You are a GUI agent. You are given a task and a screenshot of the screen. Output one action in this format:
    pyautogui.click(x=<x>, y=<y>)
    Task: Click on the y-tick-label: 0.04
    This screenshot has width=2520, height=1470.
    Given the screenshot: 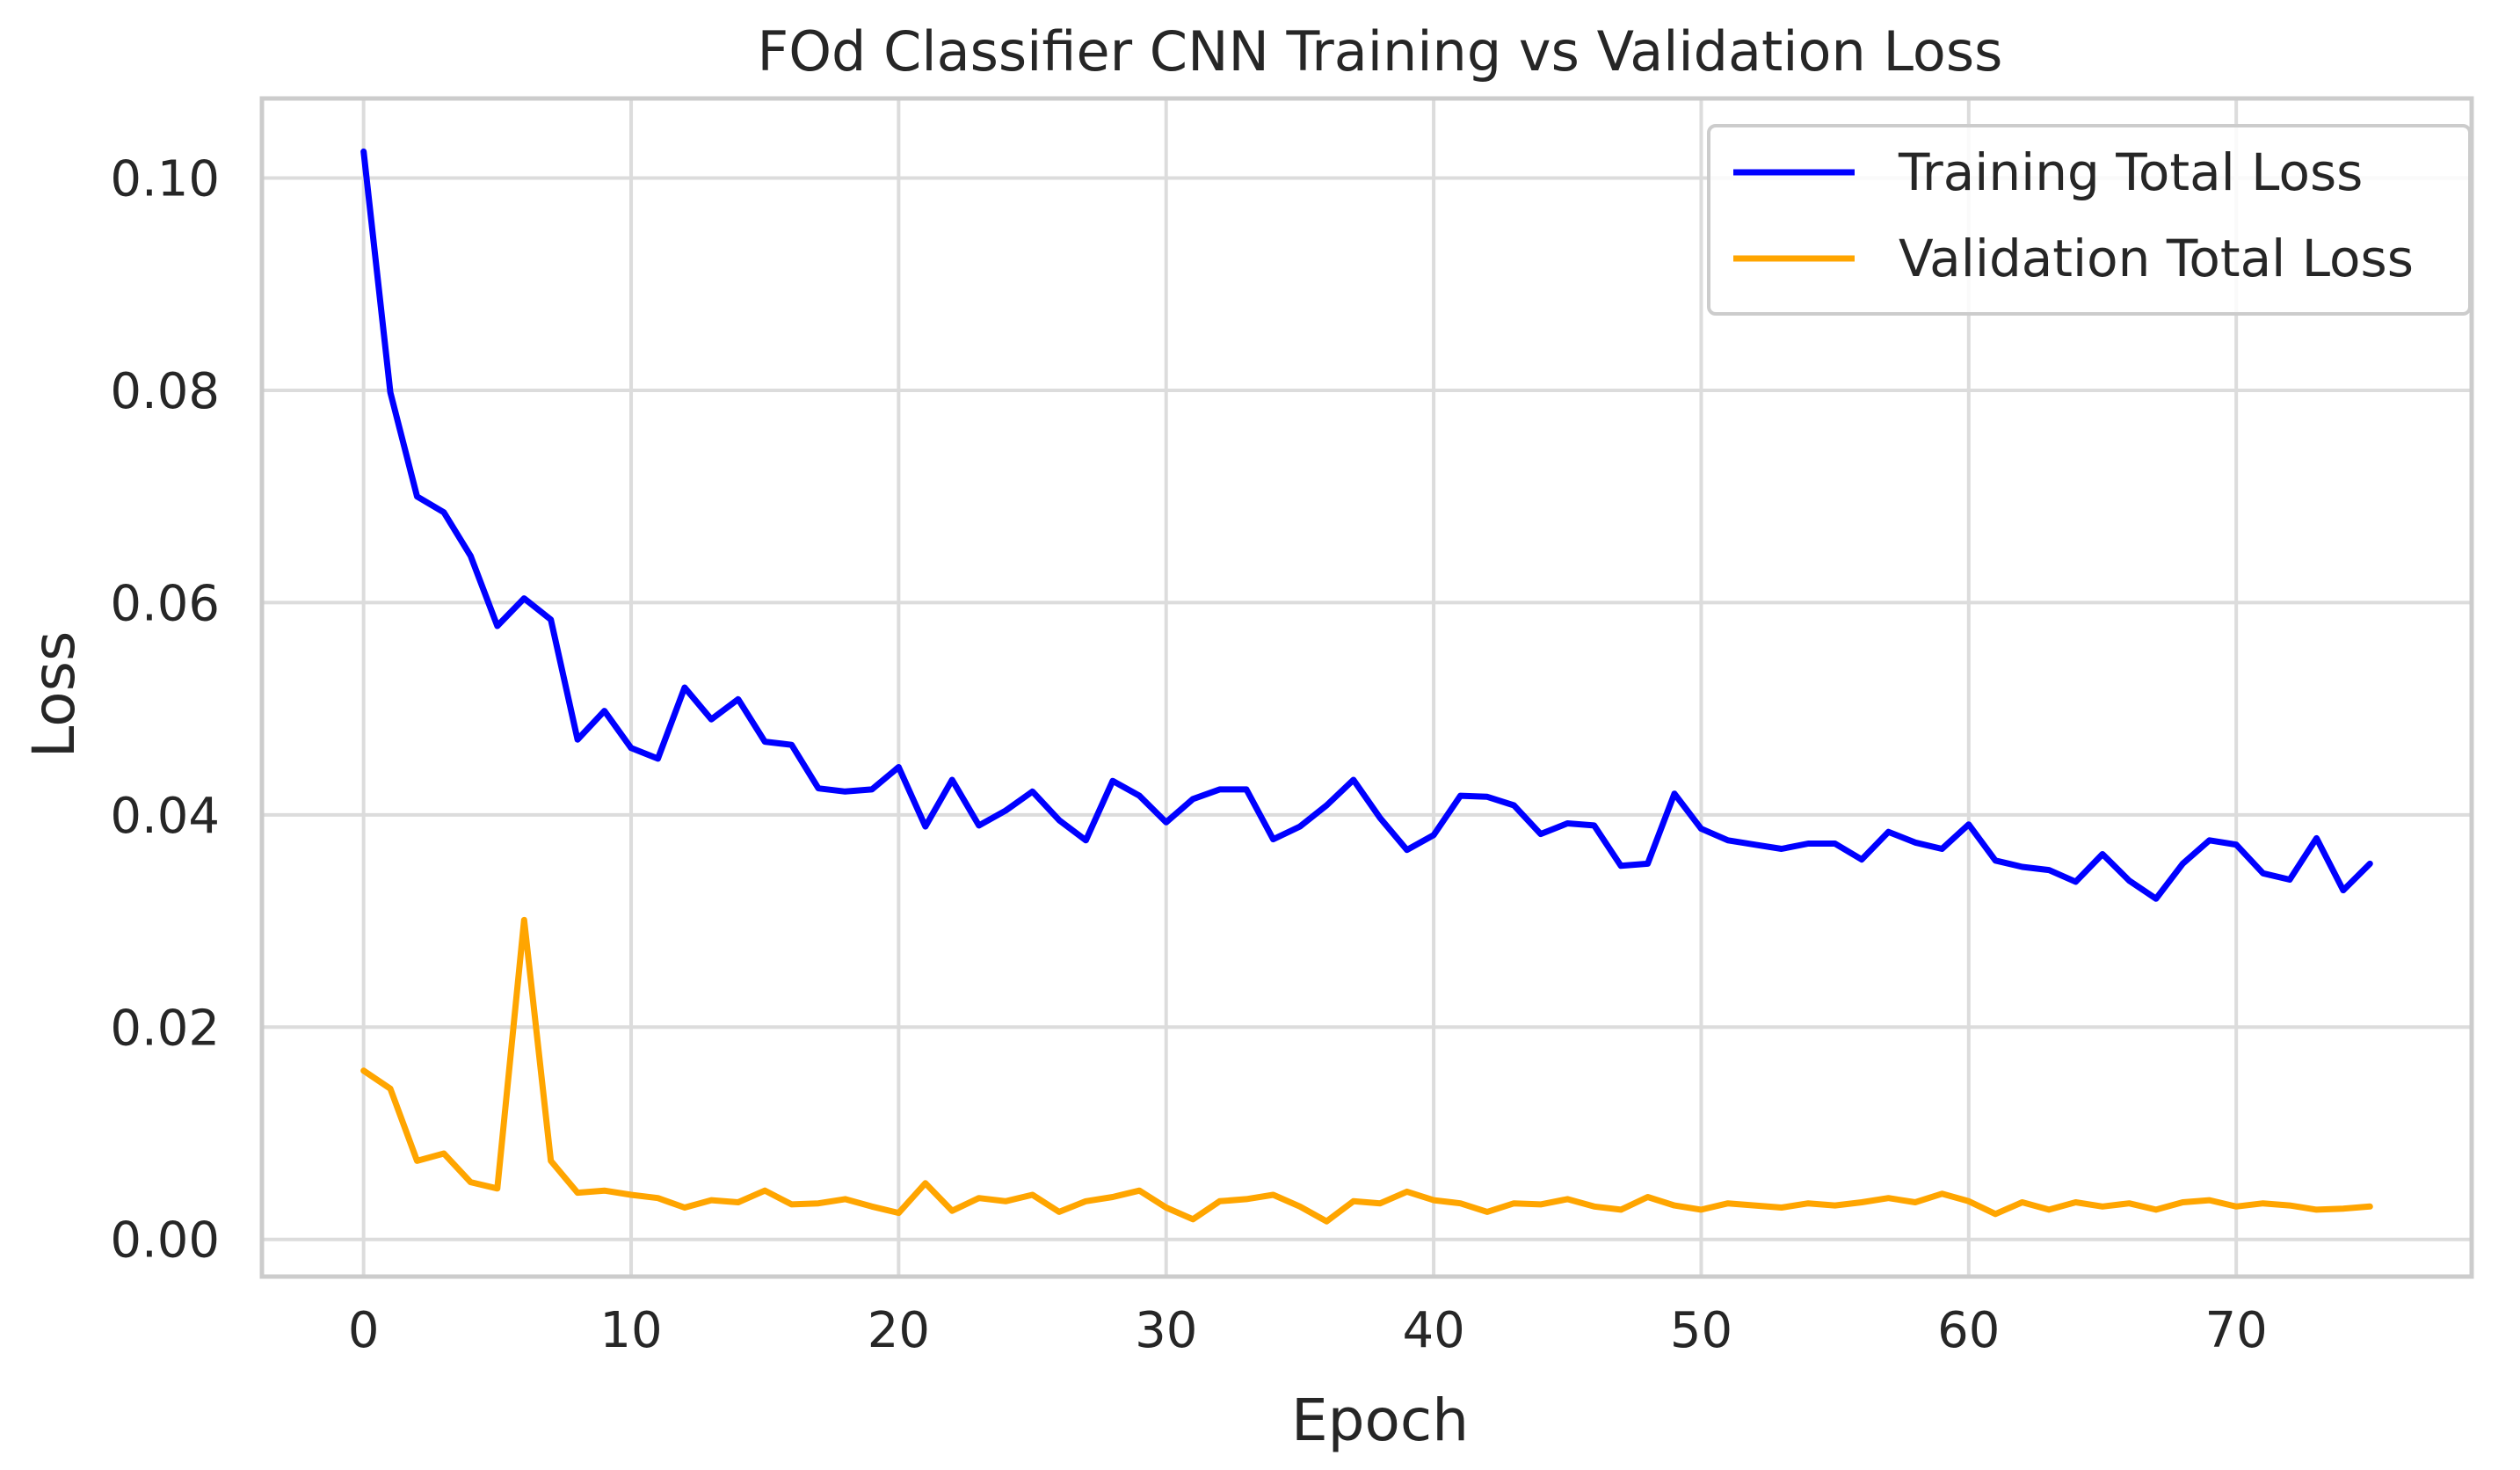 What is the action you would take?
    pyautogui.click(x=165, y=816)
    